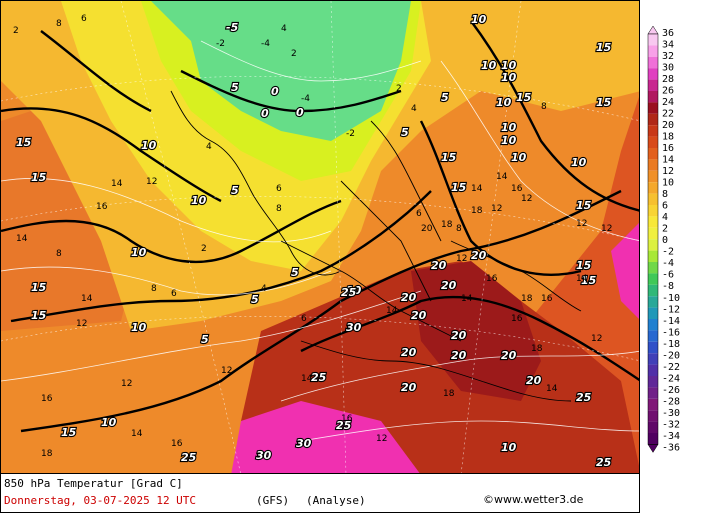  I want to click on colorbar-label: -26, so click(671, 390).